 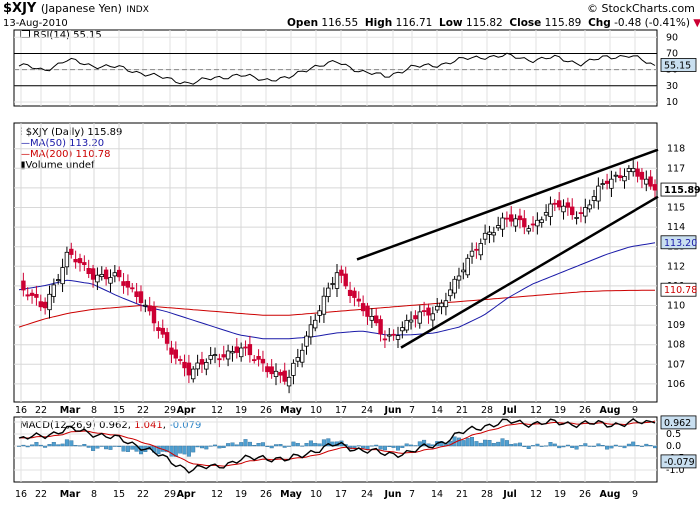 What do you see at coordinates (392, 410) in the screenshot?
I see `x-tick-label: Jun` at bounding box center [392, 410].